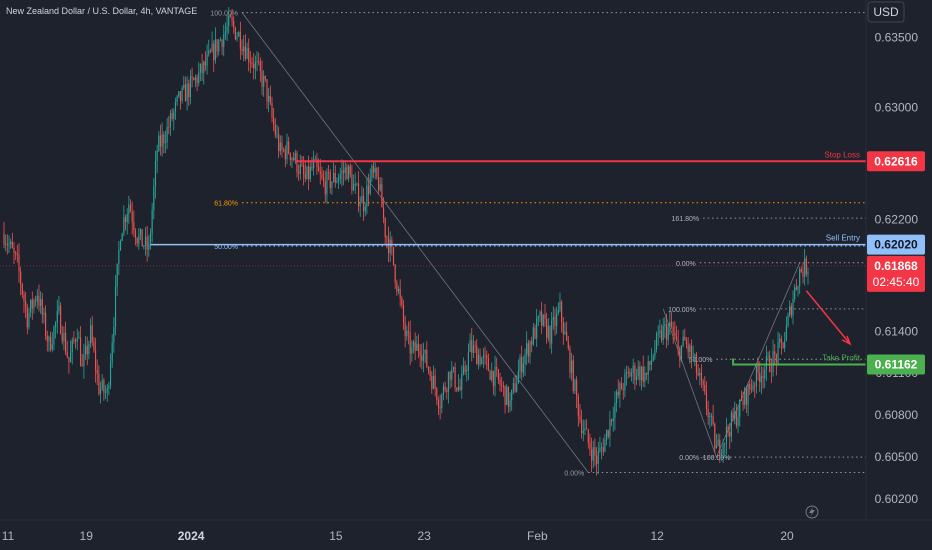 This screenshot has height=550, width=932. Describe the element at coordinates (466, 531) in the screenshot. I see `time-axis: 11 19 2024 15 23 Feb 12 20` at that location.